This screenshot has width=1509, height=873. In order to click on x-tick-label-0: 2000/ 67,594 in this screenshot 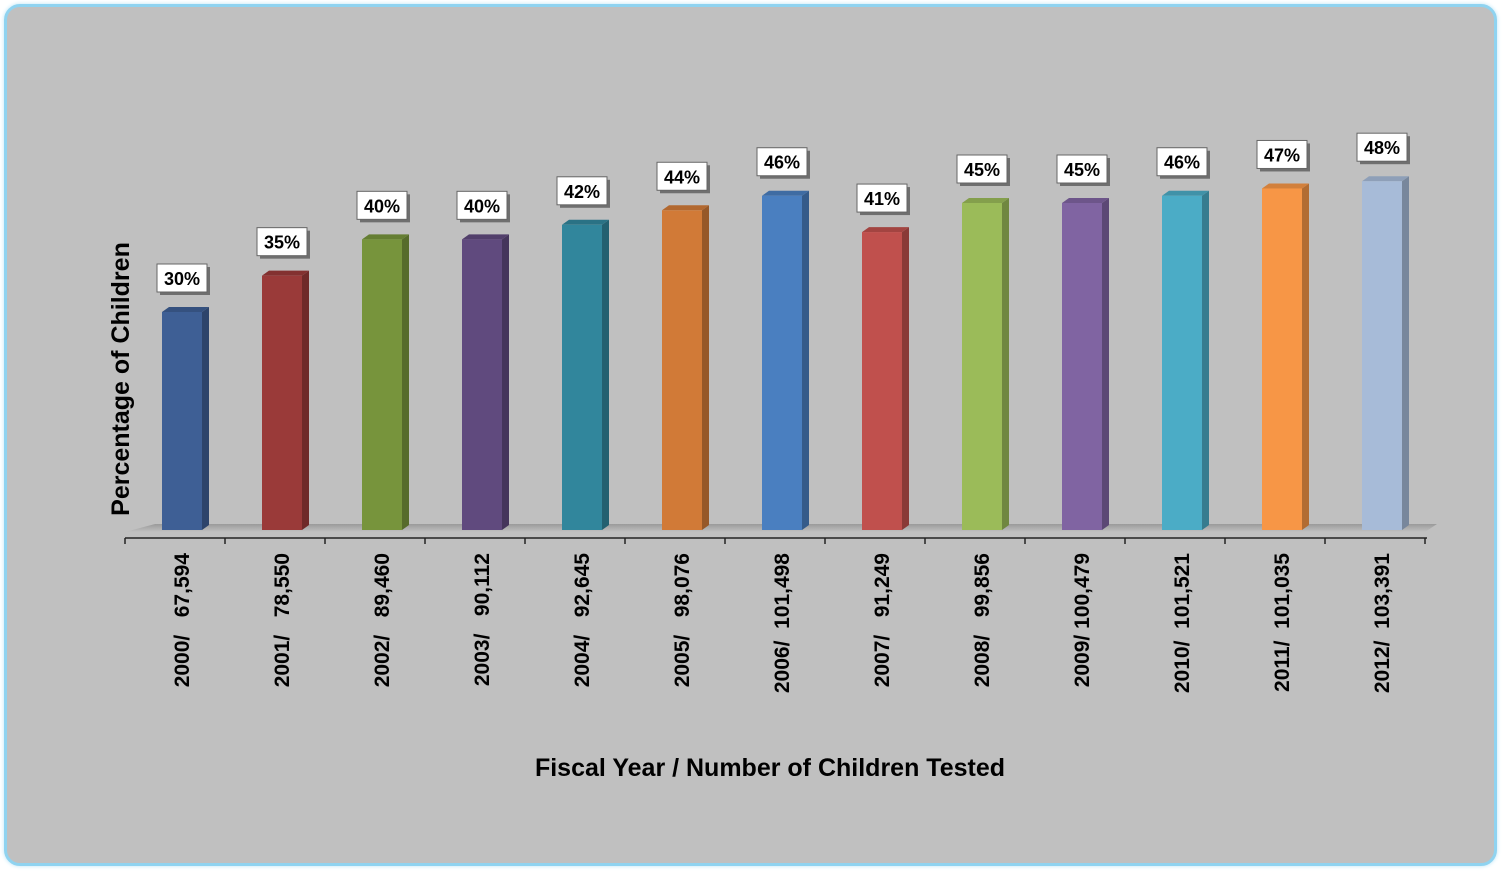, I will do `click(182, 620)`.